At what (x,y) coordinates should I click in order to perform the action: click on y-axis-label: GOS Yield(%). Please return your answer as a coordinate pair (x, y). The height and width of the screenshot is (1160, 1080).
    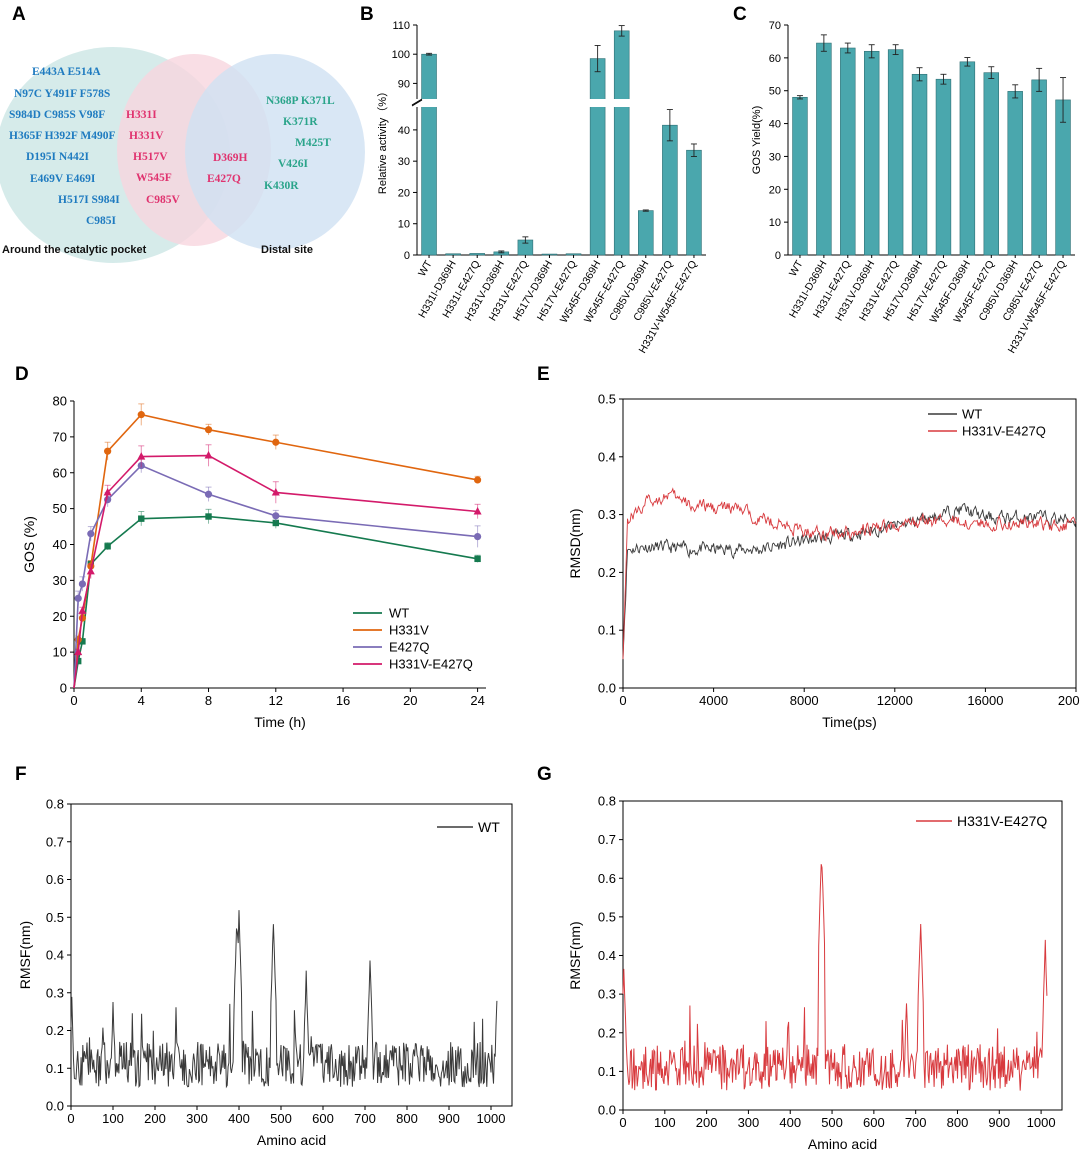
    Looking at the image, I should click on (757, 140).